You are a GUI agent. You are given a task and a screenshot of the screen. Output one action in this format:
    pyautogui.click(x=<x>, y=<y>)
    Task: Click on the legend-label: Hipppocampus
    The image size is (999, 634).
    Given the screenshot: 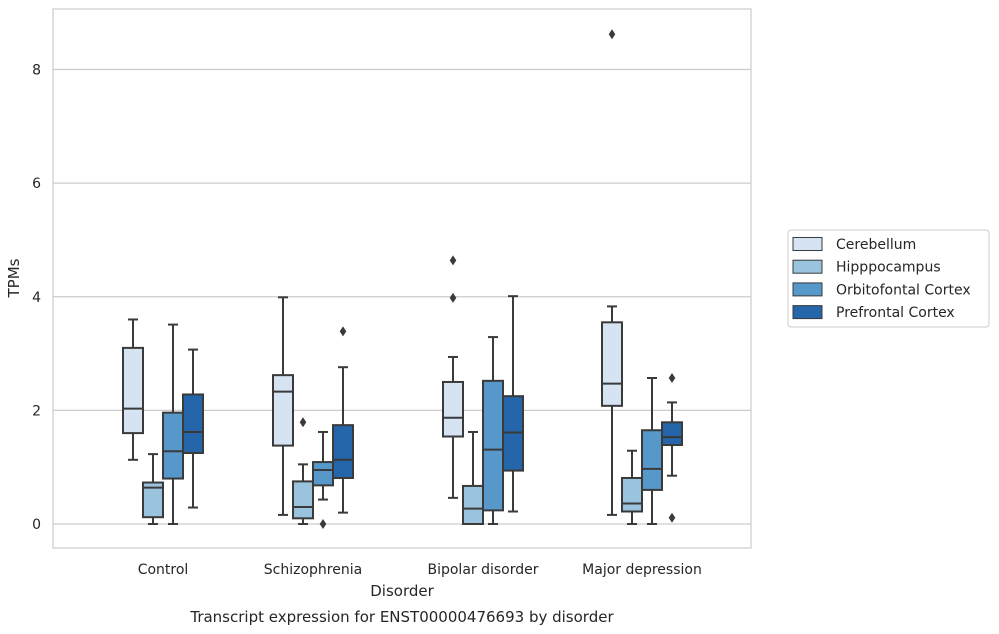 What is the action you would take?
    pyautogui.click(x=888, y=268)
    